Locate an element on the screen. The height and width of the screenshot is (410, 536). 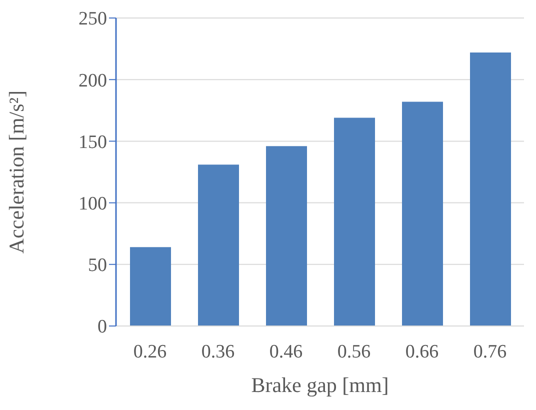
y-tick-label: 150 is located at coordinates (92, 142).